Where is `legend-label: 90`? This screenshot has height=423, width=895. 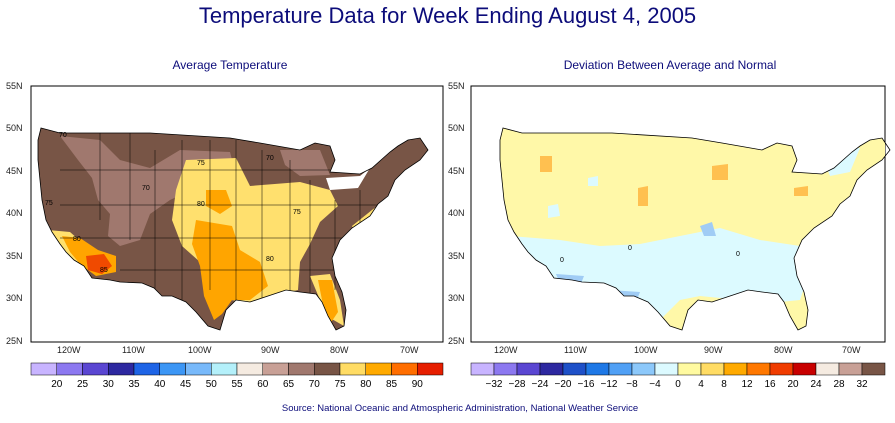 legend-label: 90 is located at coordinates (418, 384).